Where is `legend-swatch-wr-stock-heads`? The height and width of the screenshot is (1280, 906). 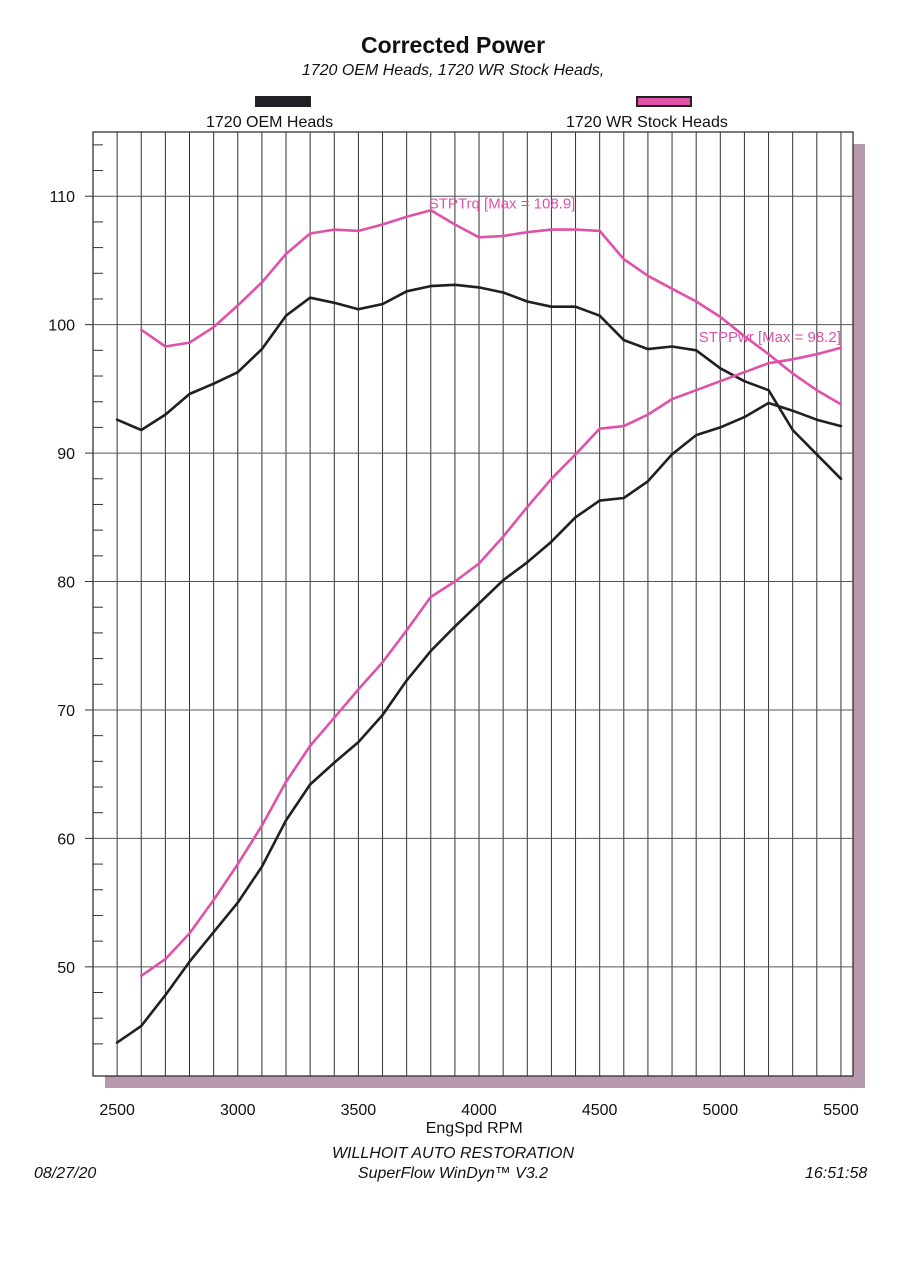
legend-swatch-wr-stock-heads is located at coordinates (664, 101).